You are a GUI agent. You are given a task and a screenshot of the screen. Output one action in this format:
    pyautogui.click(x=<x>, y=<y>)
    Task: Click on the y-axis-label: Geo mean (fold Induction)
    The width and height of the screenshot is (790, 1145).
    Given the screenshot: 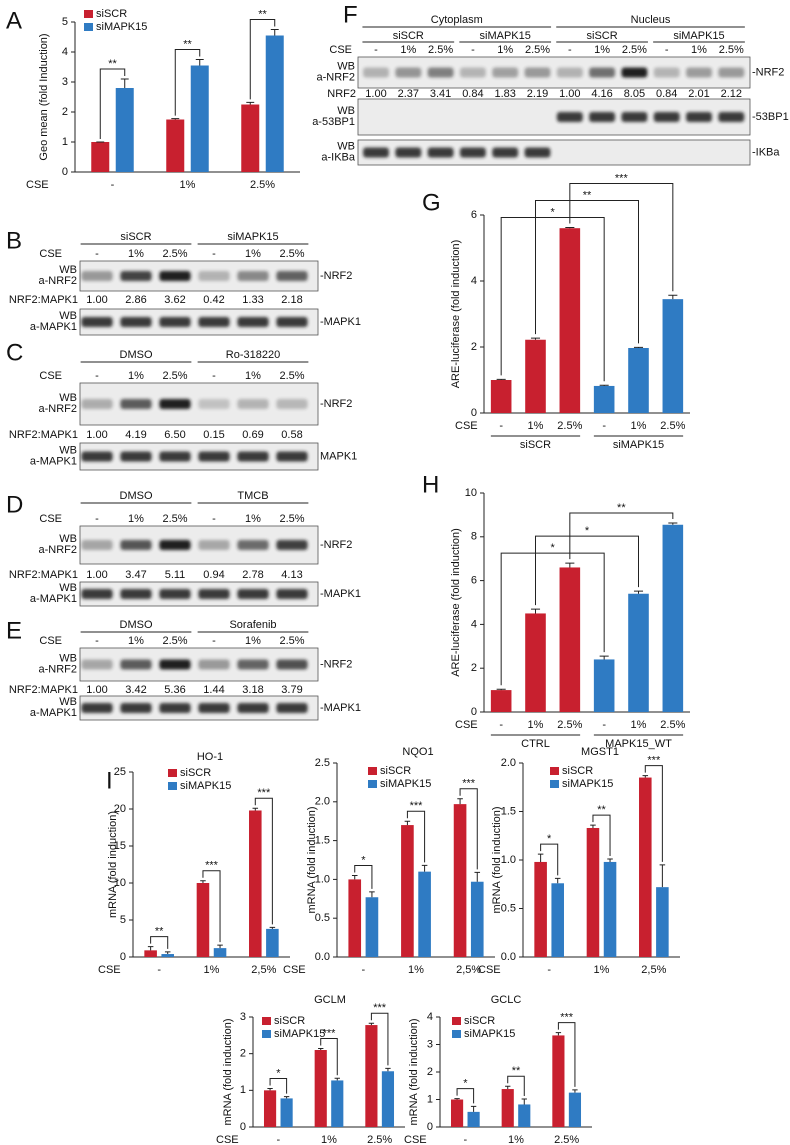 What is the action you would take?
    pyautogui.click(x=44, y=96)
    